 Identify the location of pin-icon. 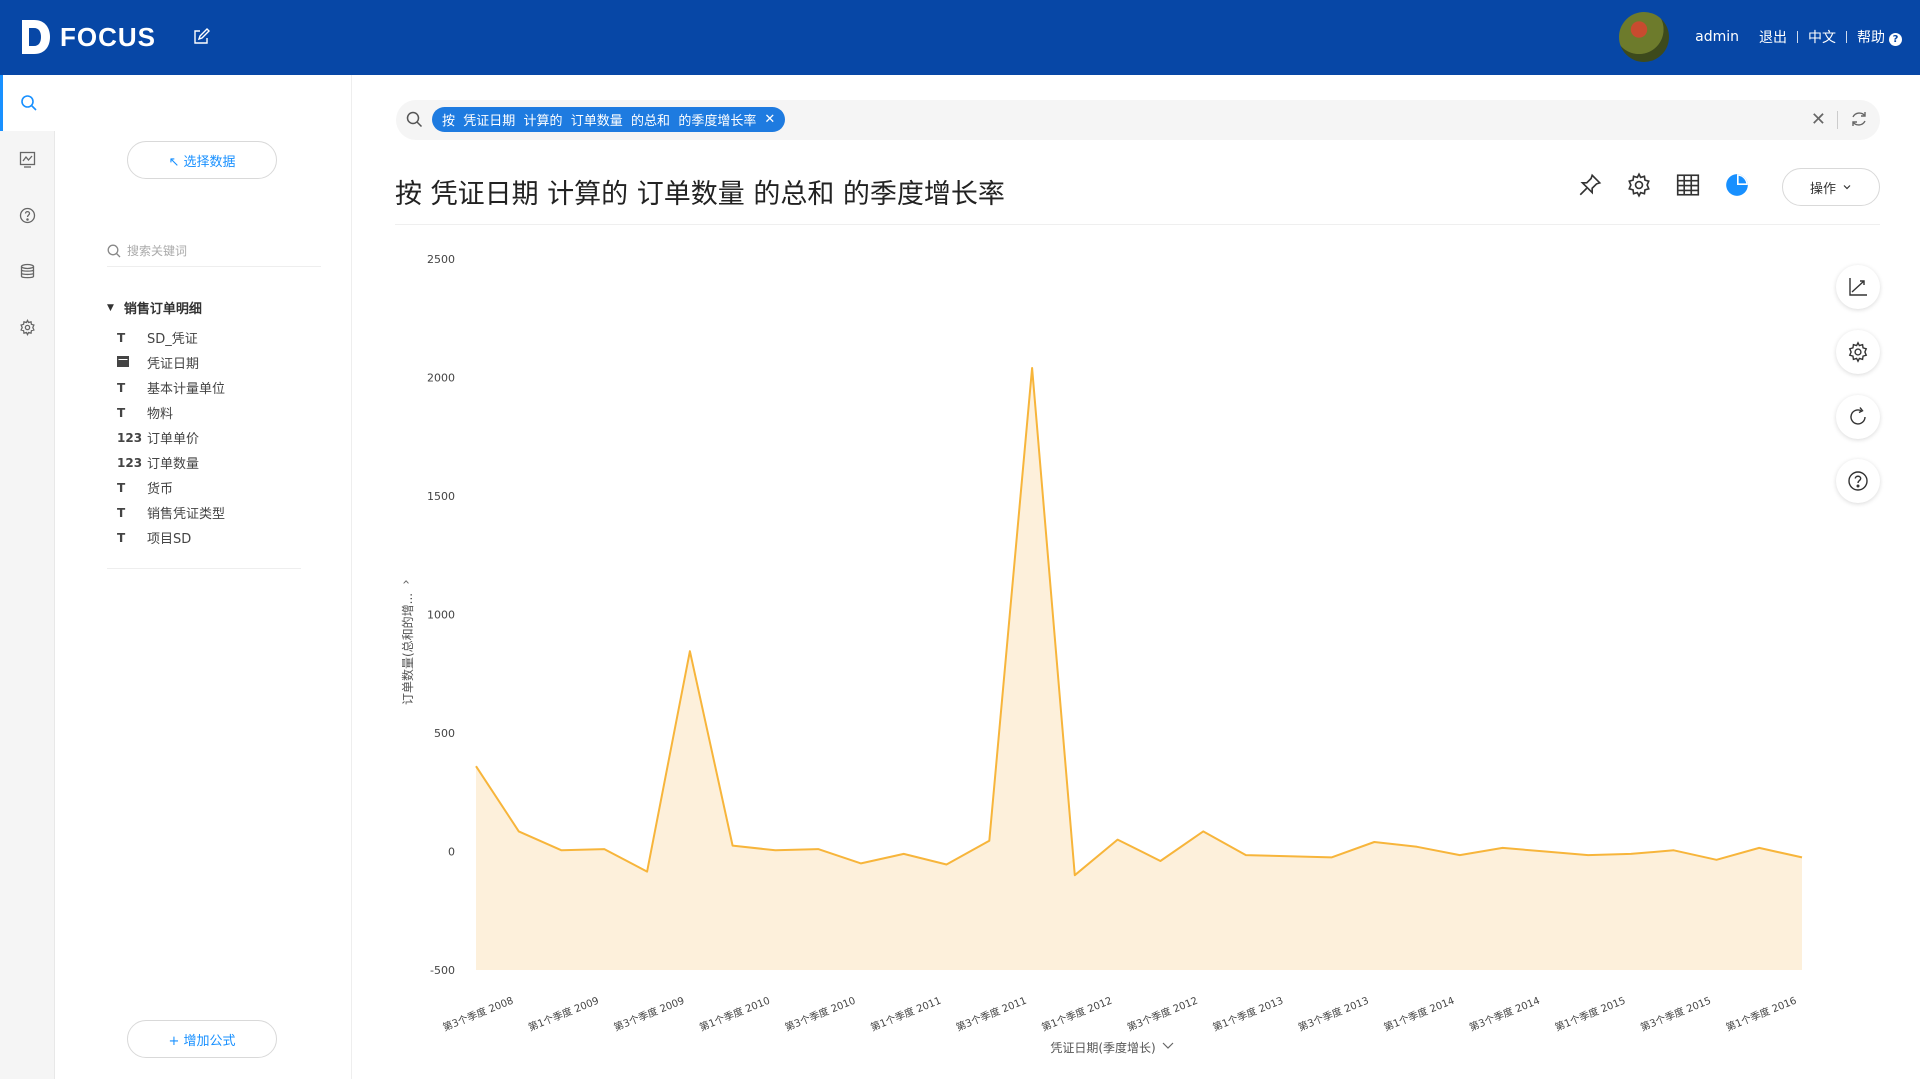
(1590, 187).